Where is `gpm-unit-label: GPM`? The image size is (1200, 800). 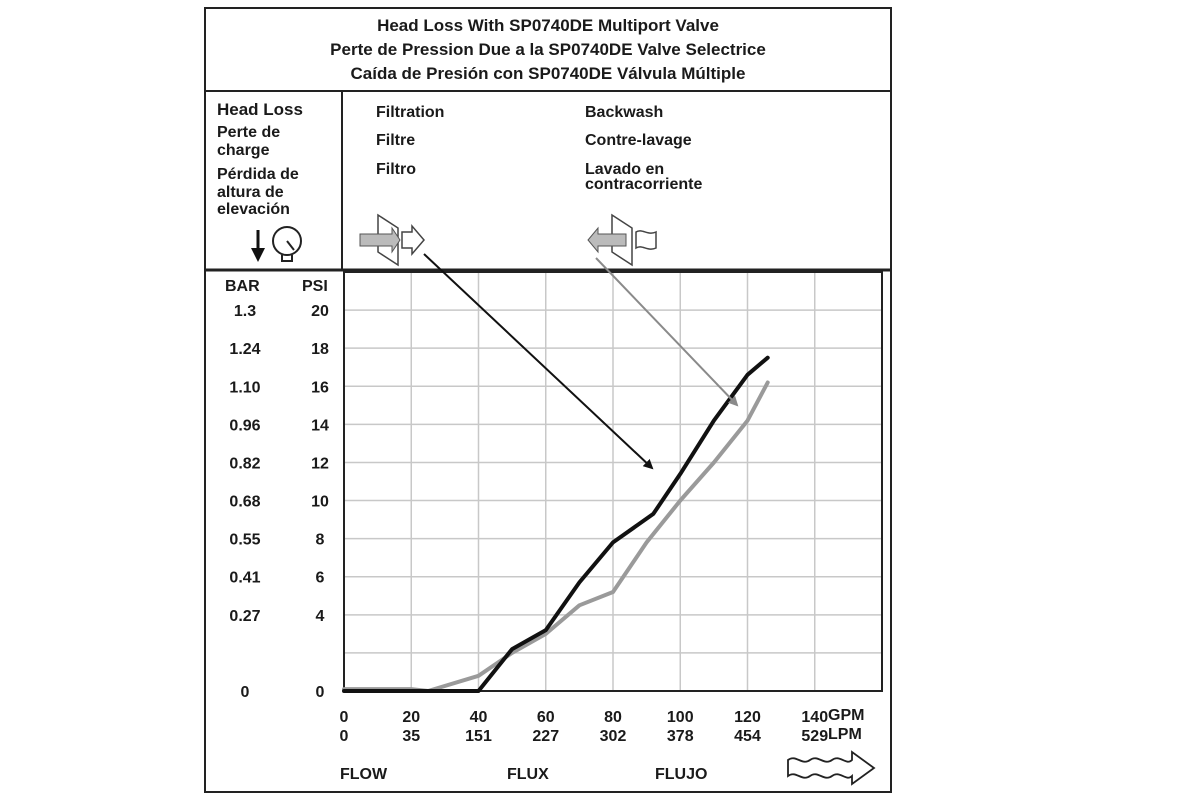
gpm-unit-label: GPM is located at coordinates (846, 715).